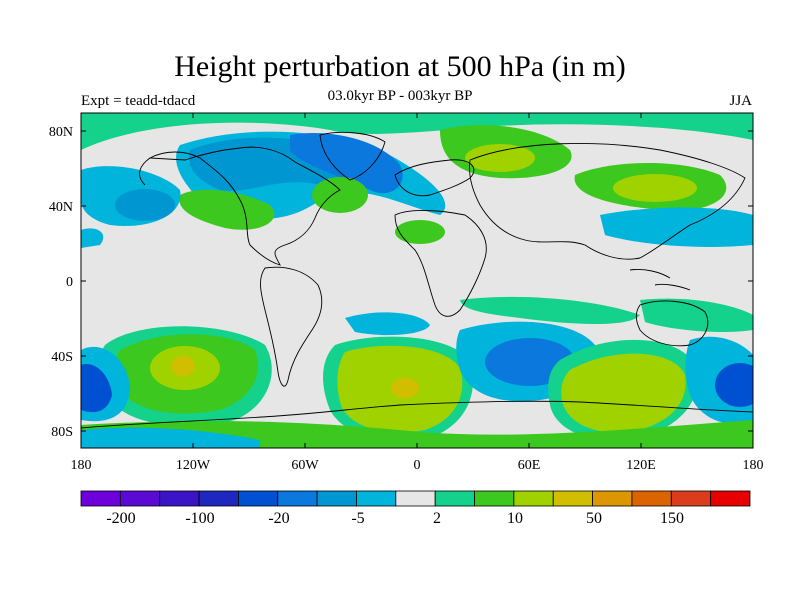  What do you see at coordinates (61, 207) in the screenshot?
I see `lat-label: 40N` at bounding box center [61, 207].